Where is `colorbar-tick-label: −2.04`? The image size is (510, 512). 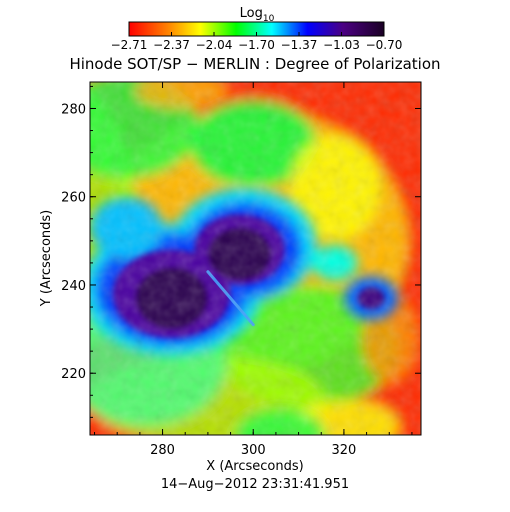 colorbar-tick-label: −2.04 is located at coordinates (214, 45).